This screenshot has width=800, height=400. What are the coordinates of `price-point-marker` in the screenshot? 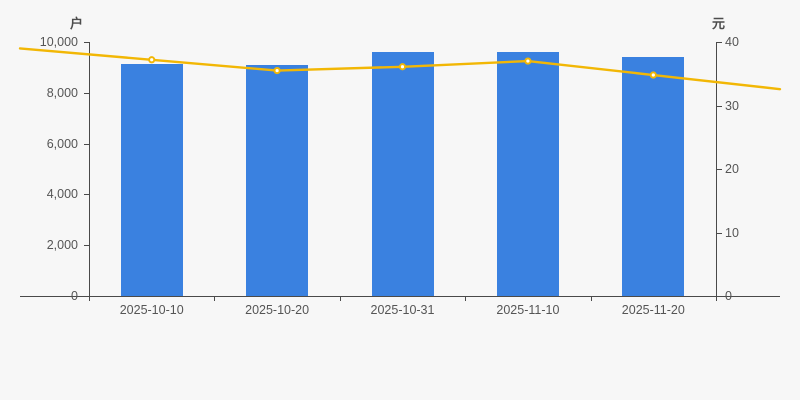 It's located at (152, 60).